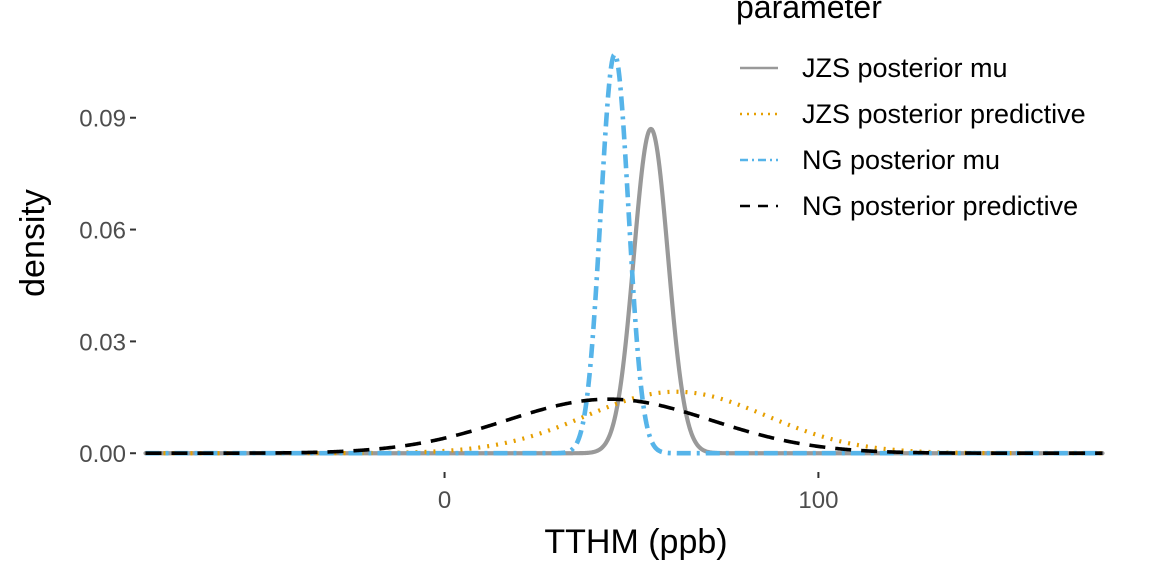 The height and width of the screenshot is (576, 1152). What do you see at coordinates (940, 206) in the screenshot?
I see `legend-label-4: NG posterior predictive` at bounding box center [940, 206].